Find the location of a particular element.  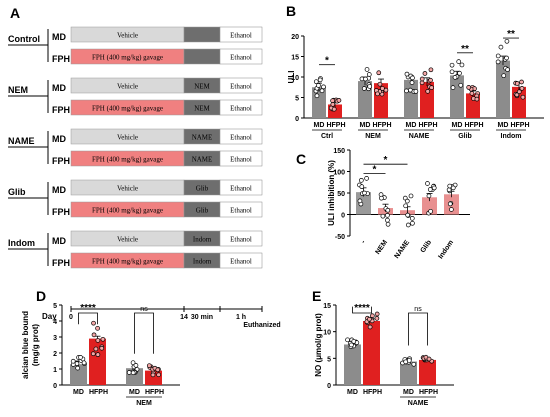

group-label: Glib is located at coordinates (465, 136).